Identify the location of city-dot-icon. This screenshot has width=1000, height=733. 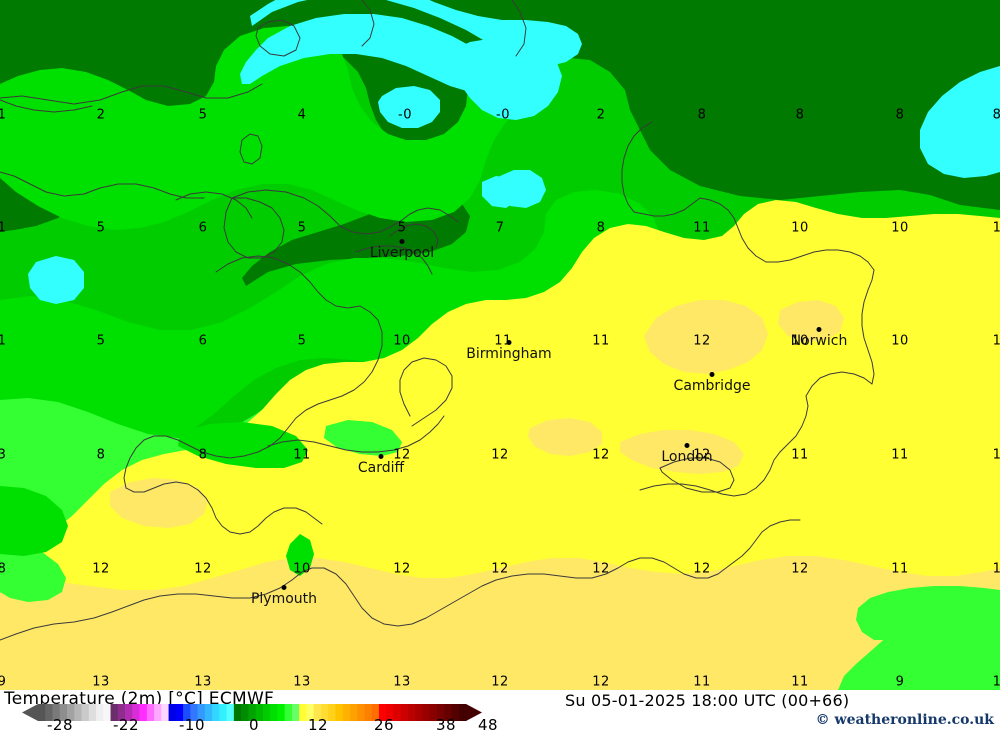
(509, 342).